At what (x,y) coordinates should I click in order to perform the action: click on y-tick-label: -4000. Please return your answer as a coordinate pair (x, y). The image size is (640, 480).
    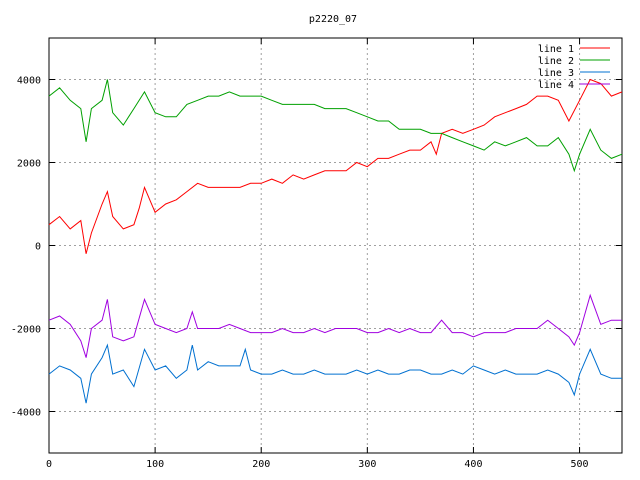
    Looking at the image, I should click on (26, 413).